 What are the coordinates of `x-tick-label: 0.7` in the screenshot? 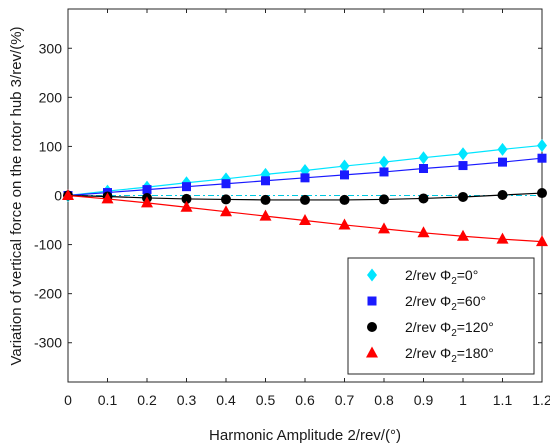 It's located at (345, 400).